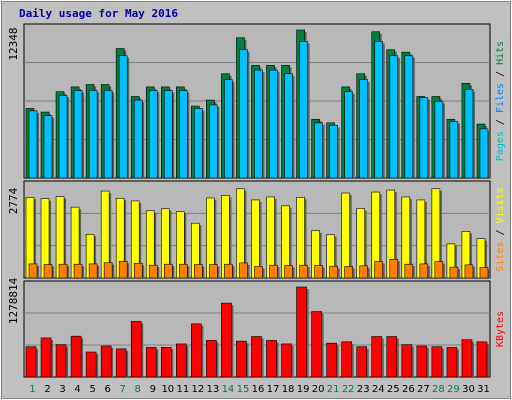 This screenshot has width=512, height=400. What do you see at coordinates (13, 200) in the screenshot?
I see `y-max-label-mid: 2774` at bounding box center [13, 200].